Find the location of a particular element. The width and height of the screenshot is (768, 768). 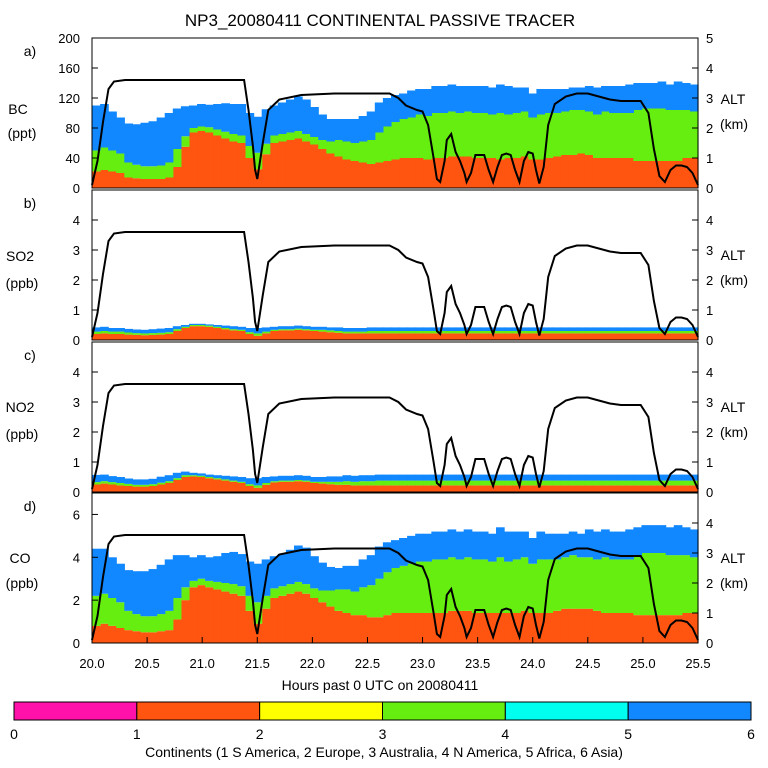

colorbar-tick-label: 1 is located at coordinates (137, 734).